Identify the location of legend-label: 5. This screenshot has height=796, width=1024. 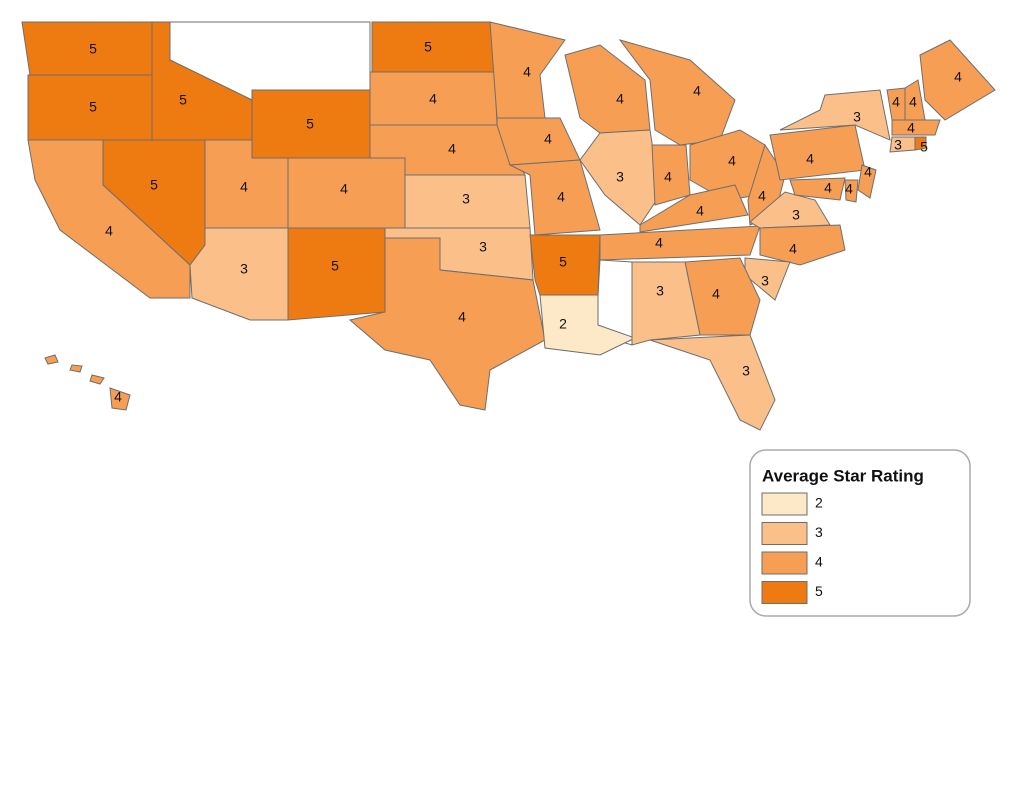
(819, 591).